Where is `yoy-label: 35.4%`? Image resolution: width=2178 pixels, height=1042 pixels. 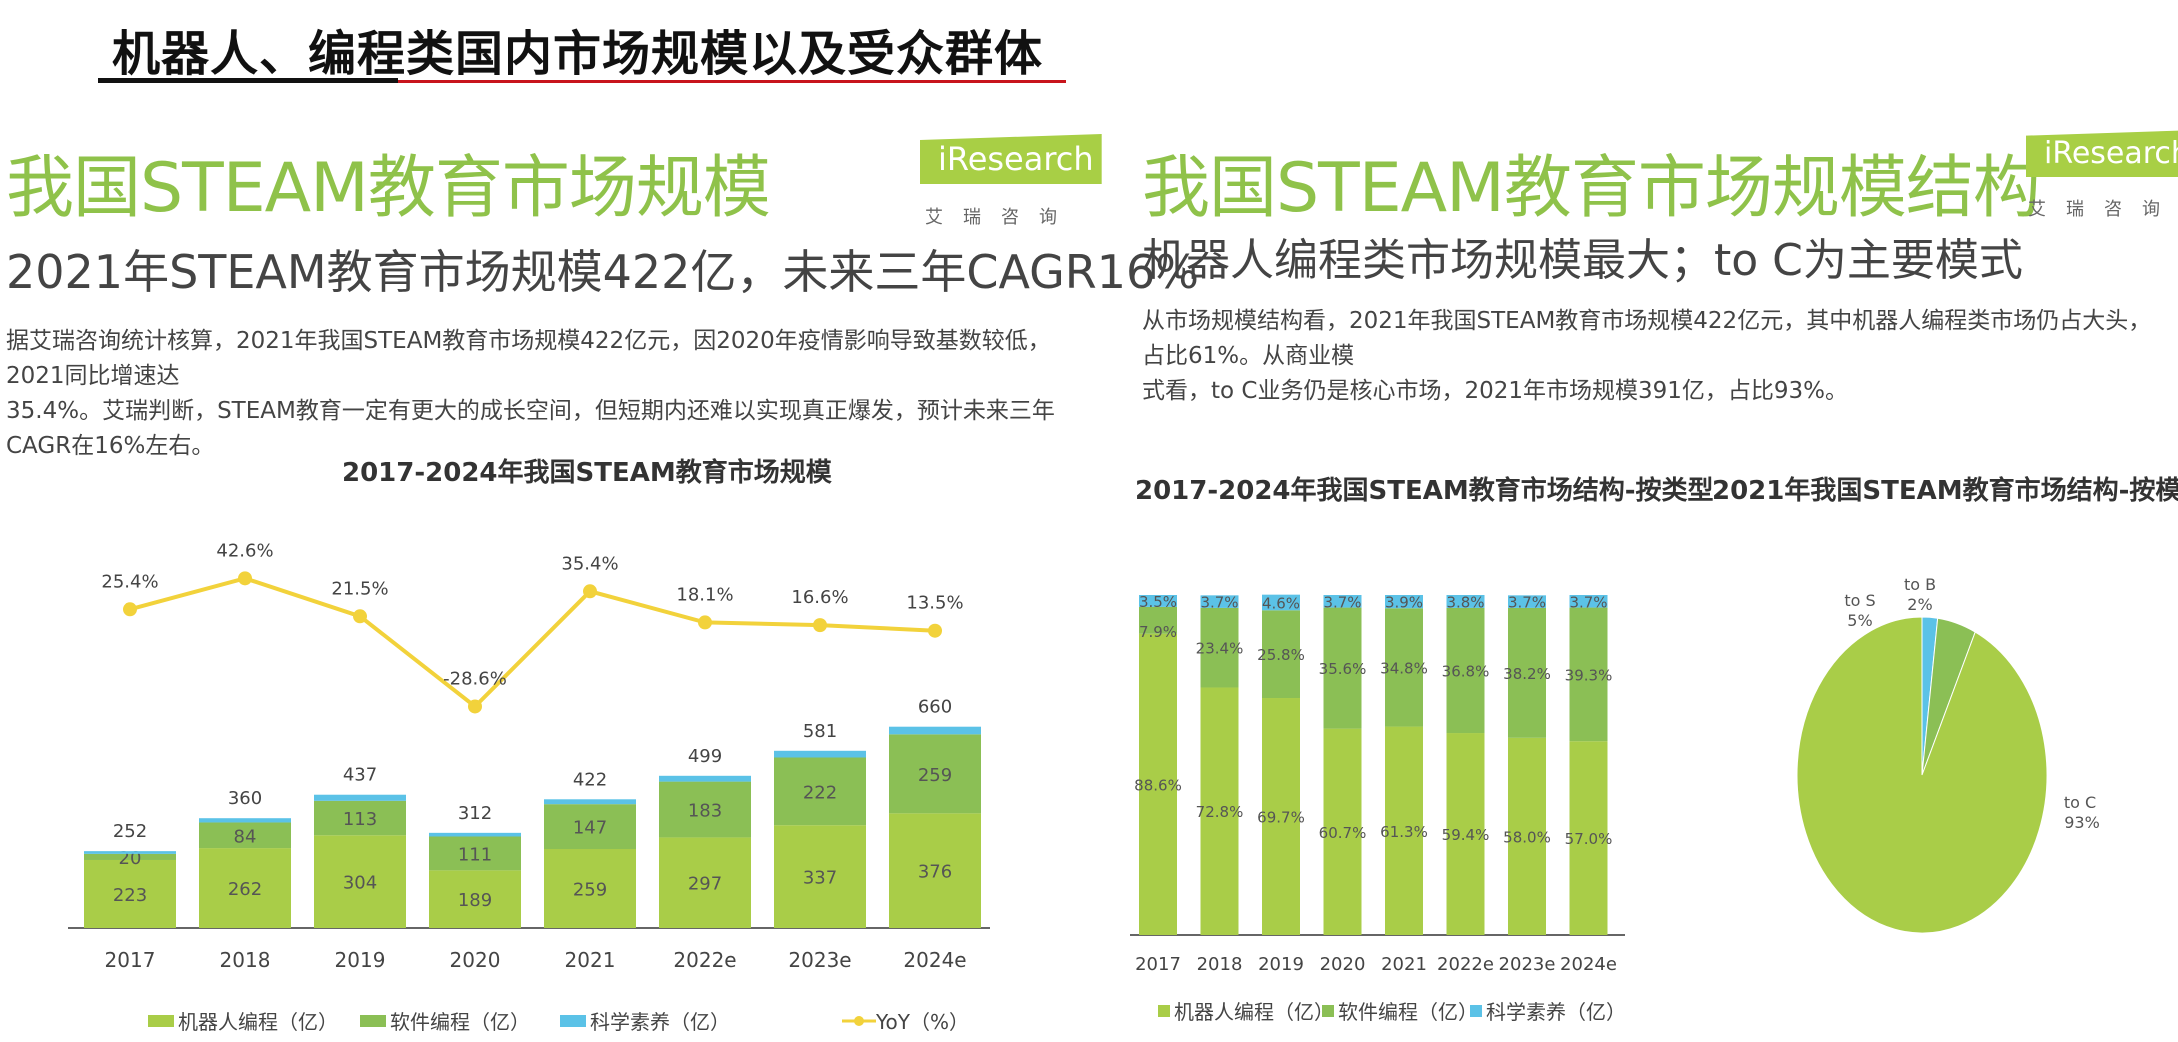
yoy-label: 35.4% is located at coordinates (589, 563).